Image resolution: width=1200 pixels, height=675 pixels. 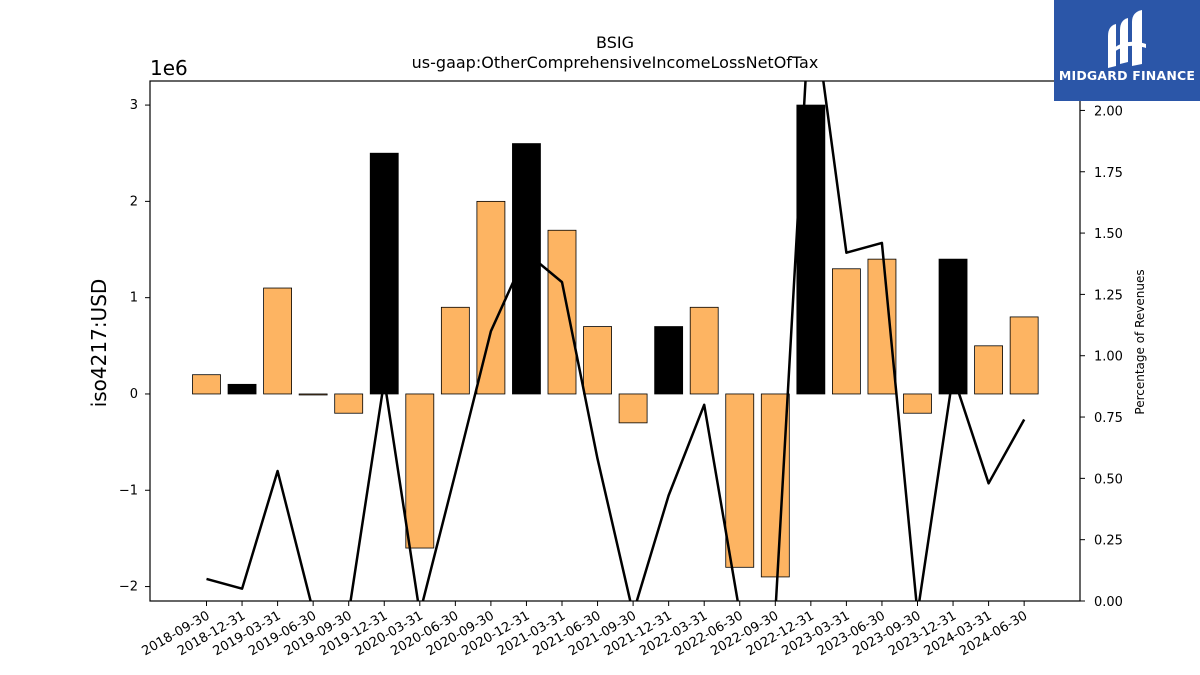 What do you see at coordinates (99, 343) in the screenshot?
I see `y-axis-label: iso4217:USD` at bounding box center [99, 343].